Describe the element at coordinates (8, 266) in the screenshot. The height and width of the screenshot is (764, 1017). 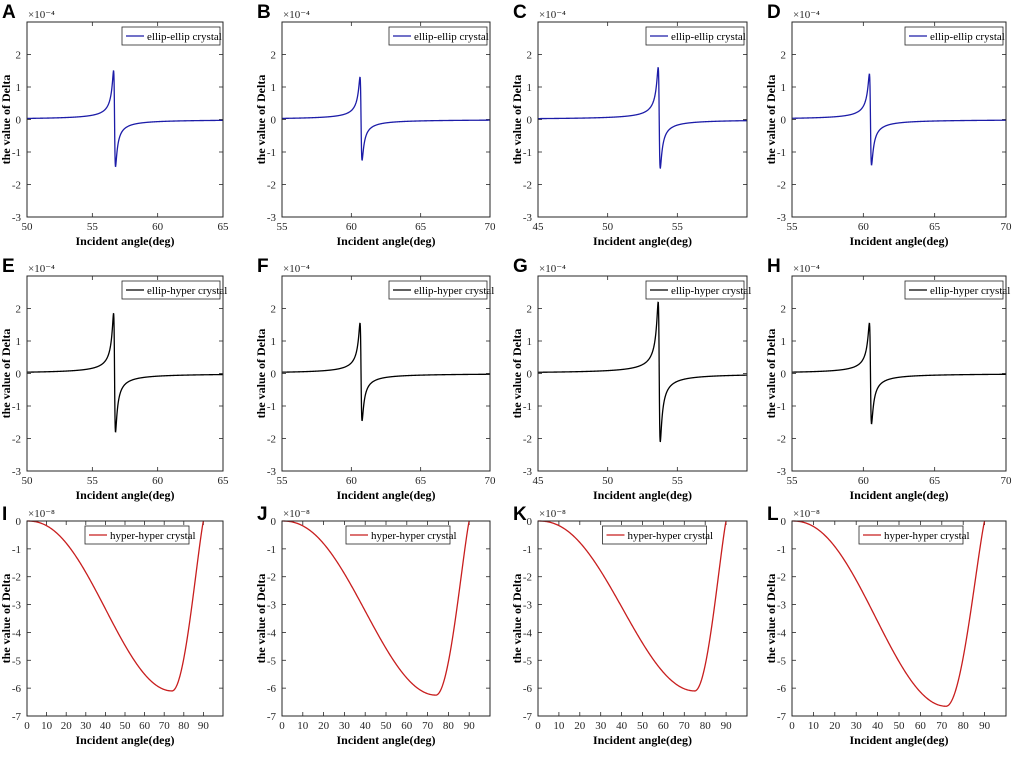
I see `panel-letter: E` at that location.